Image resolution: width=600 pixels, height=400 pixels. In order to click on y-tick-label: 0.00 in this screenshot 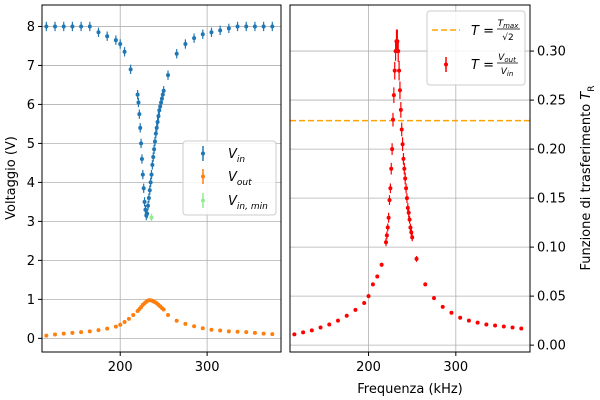, I will do `click(551, 346)`.